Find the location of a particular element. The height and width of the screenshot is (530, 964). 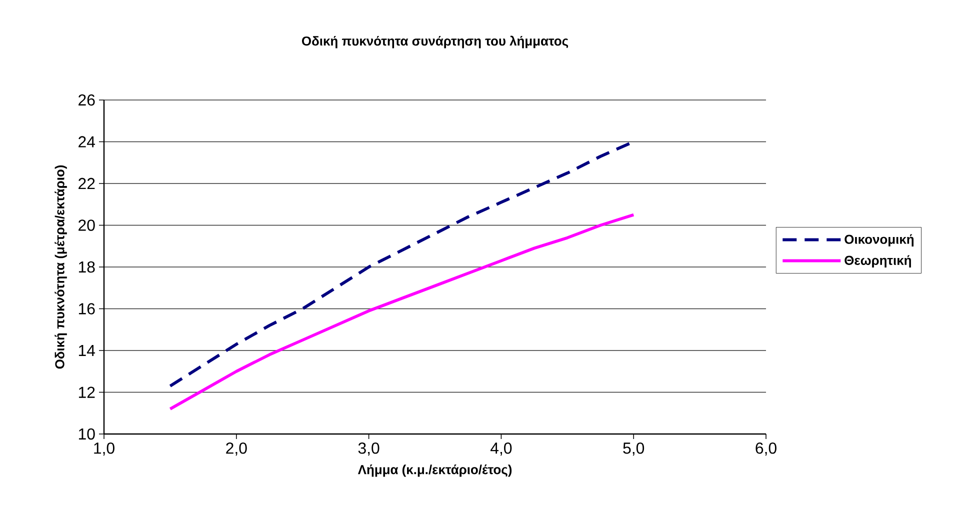

y-tick-label: 20 is located at coordinates (86, 225).